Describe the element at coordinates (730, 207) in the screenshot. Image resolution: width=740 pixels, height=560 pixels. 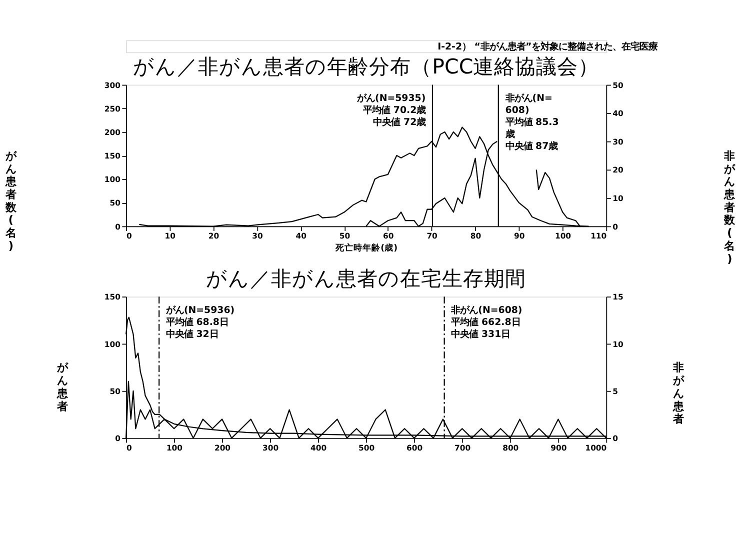
I see `text: 非がん患者数(名)` at that location.